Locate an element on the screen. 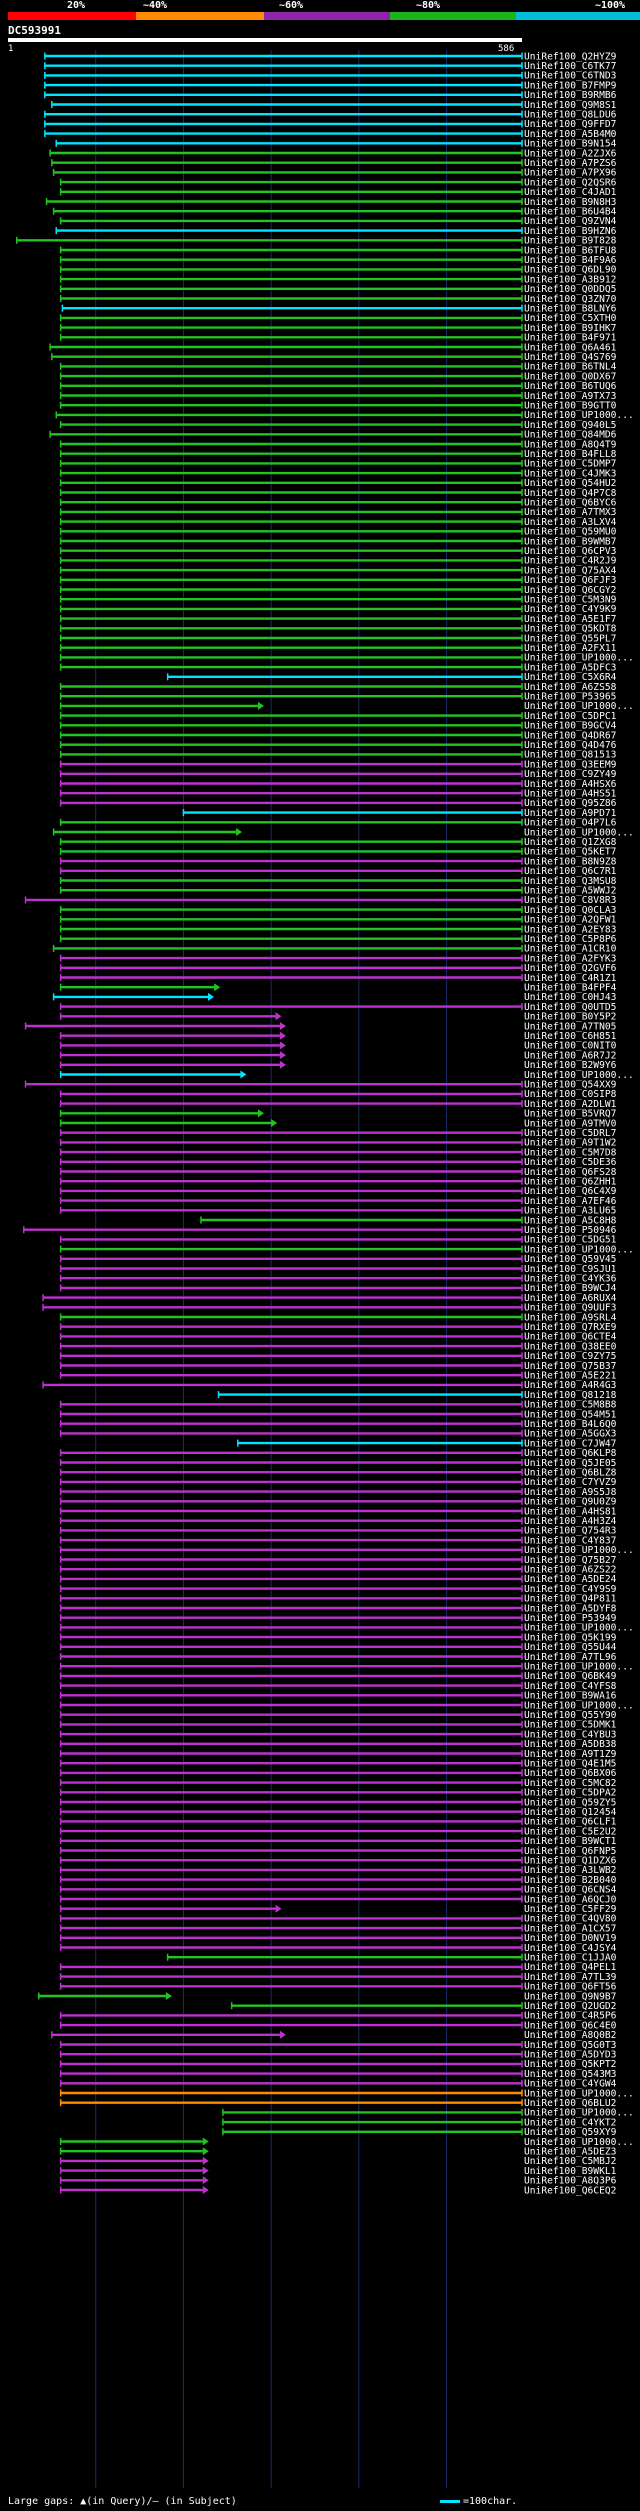 Image resolution: width=640 pixels, height=2511 pixels. hit-label: UniRef100_Q6C7R1 is located at coordinates (570, 871).